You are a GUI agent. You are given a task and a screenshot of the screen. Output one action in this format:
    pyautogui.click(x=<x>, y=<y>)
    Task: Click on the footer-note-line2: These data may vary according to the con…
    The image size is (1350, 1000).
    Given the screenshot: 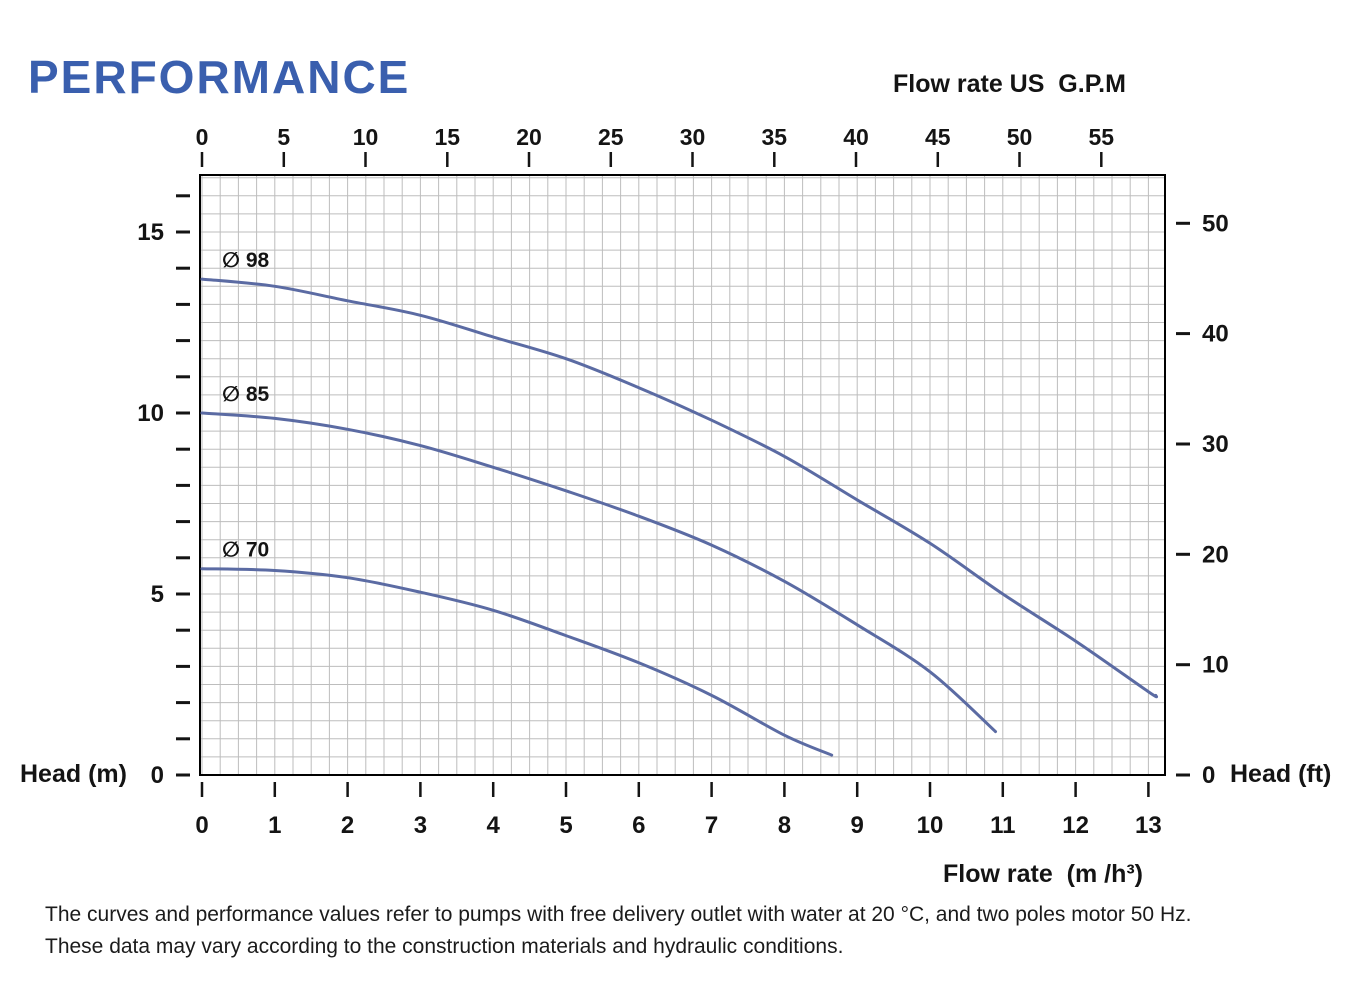 What is the action you would take?
    pyautogui.click(x=444, y=946)
    